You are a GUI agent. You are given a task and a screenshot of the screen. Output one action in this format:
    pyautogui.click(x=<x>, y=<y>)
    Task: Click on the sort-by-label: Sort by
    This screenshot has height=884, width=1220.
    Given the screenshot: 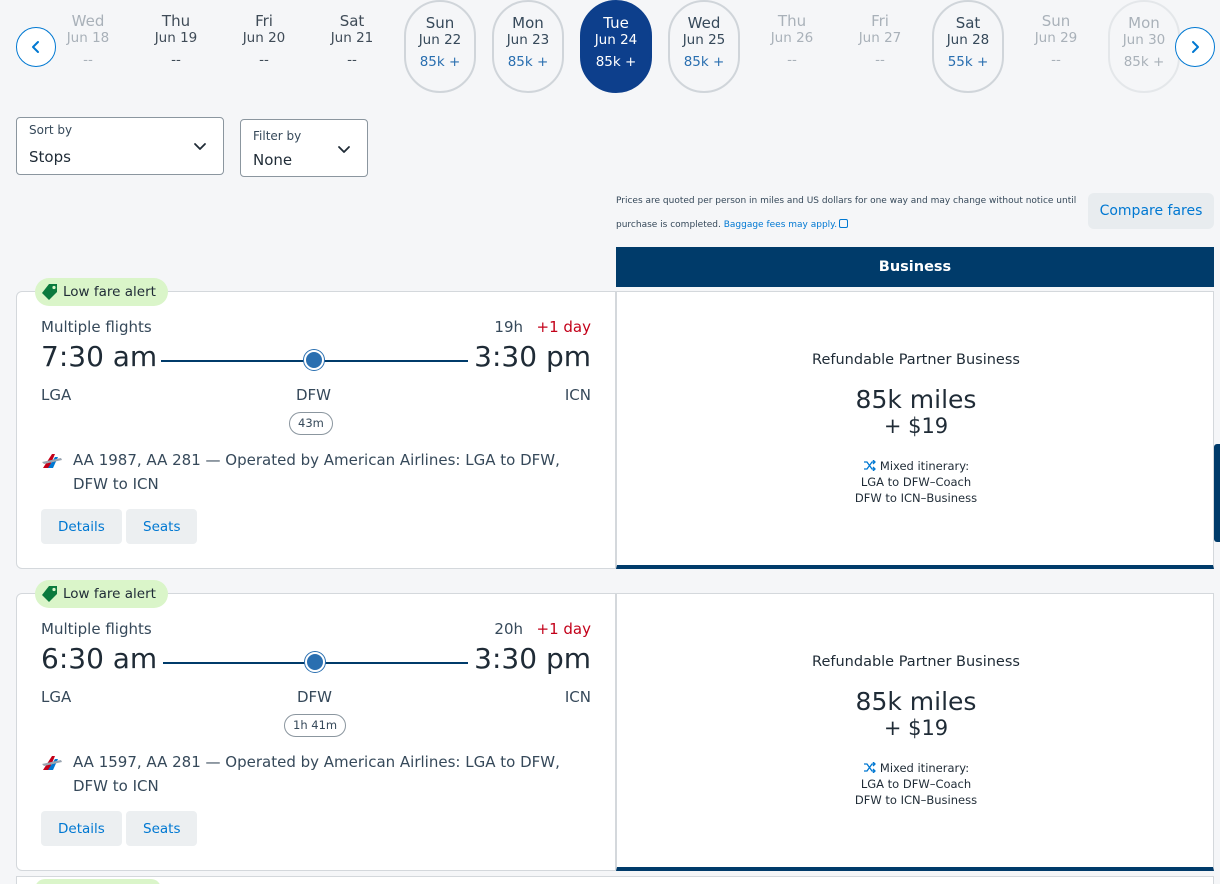 What is the action you would take?
    pyautogui.click(x=51, y=130)
    